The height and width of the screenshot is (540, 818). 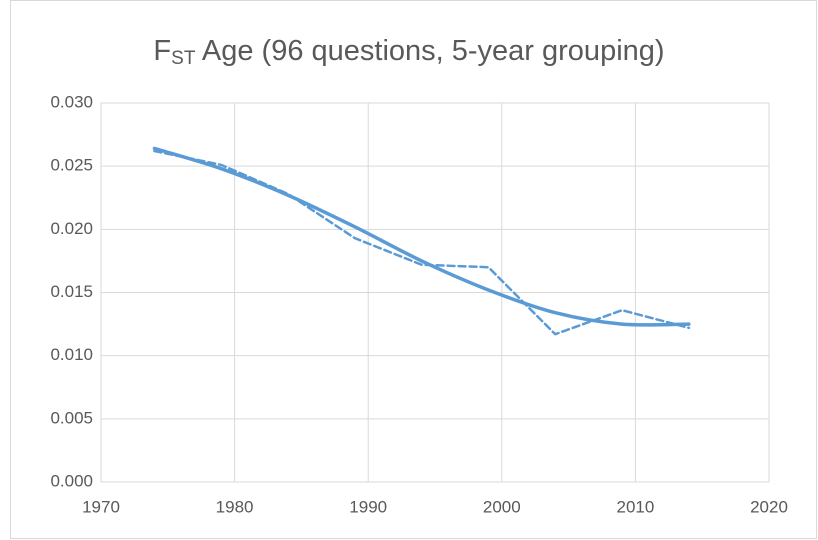 What do you see at coordinates (769, 506) in the screenshot?
I see `x-tick-label: 2020` at bounding box center [769, 506].